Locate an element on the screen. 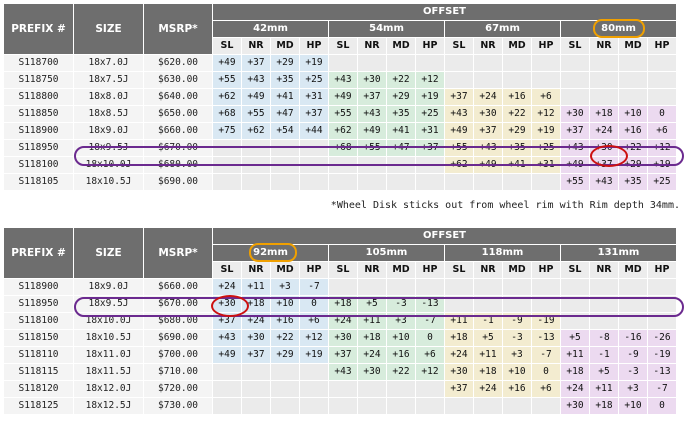  prefix-cell: S118150 is located at coordinates (38, 338).